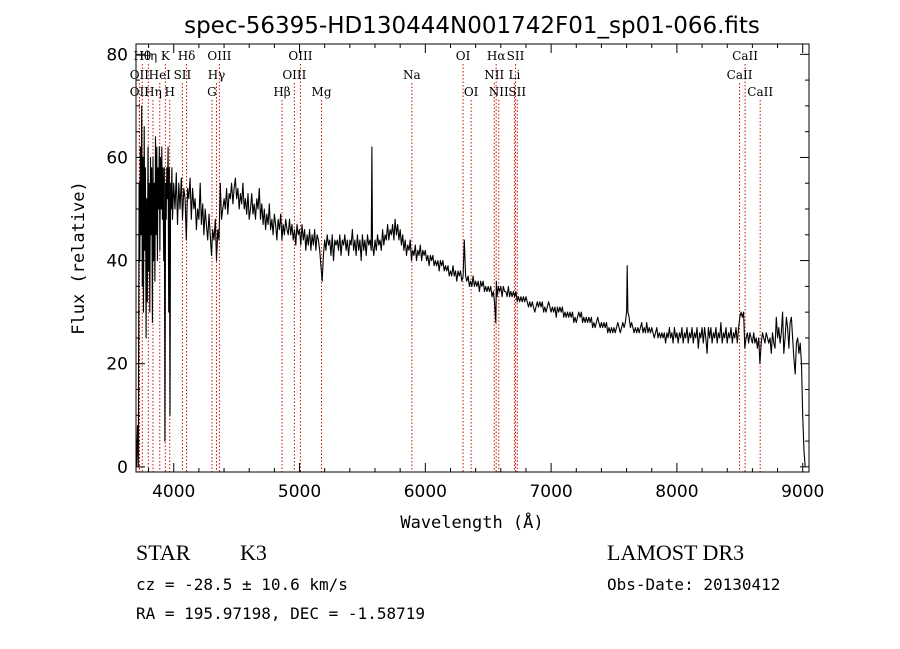 This screenshot has height=649, width=900. I want to click on x-tick-label-8000: 8000, so click(676, 492).